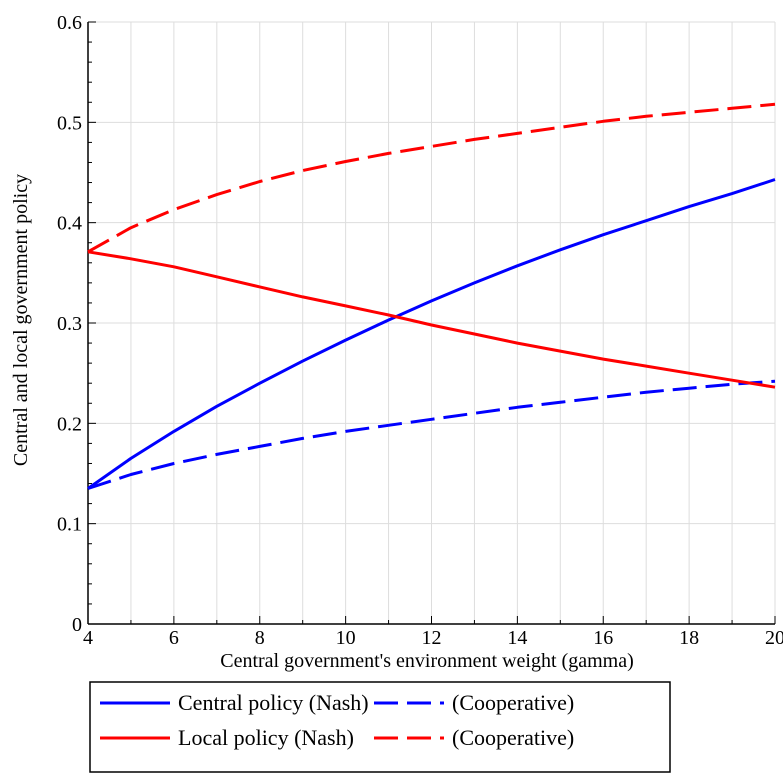 Image resolution: width=783 pixels, height=776 pixels. What do you see at coordinates (69, 324) in the screenshot?
I see `y-tick-label: 0.3` at bounding box center [69, 324].